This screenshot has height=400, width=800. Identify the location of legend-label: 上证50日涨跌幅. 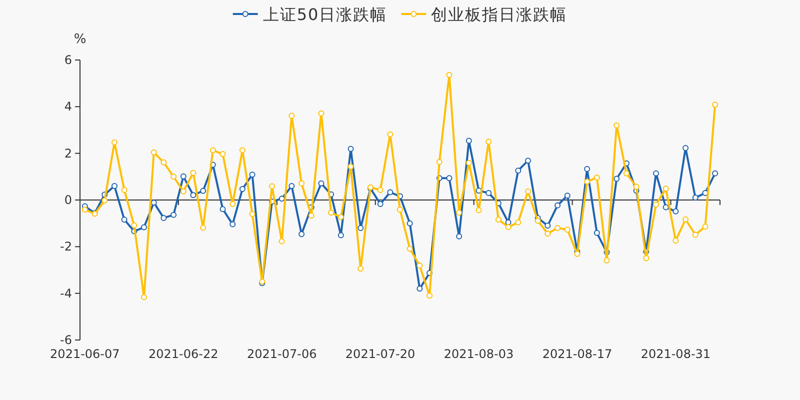
(325, 14).